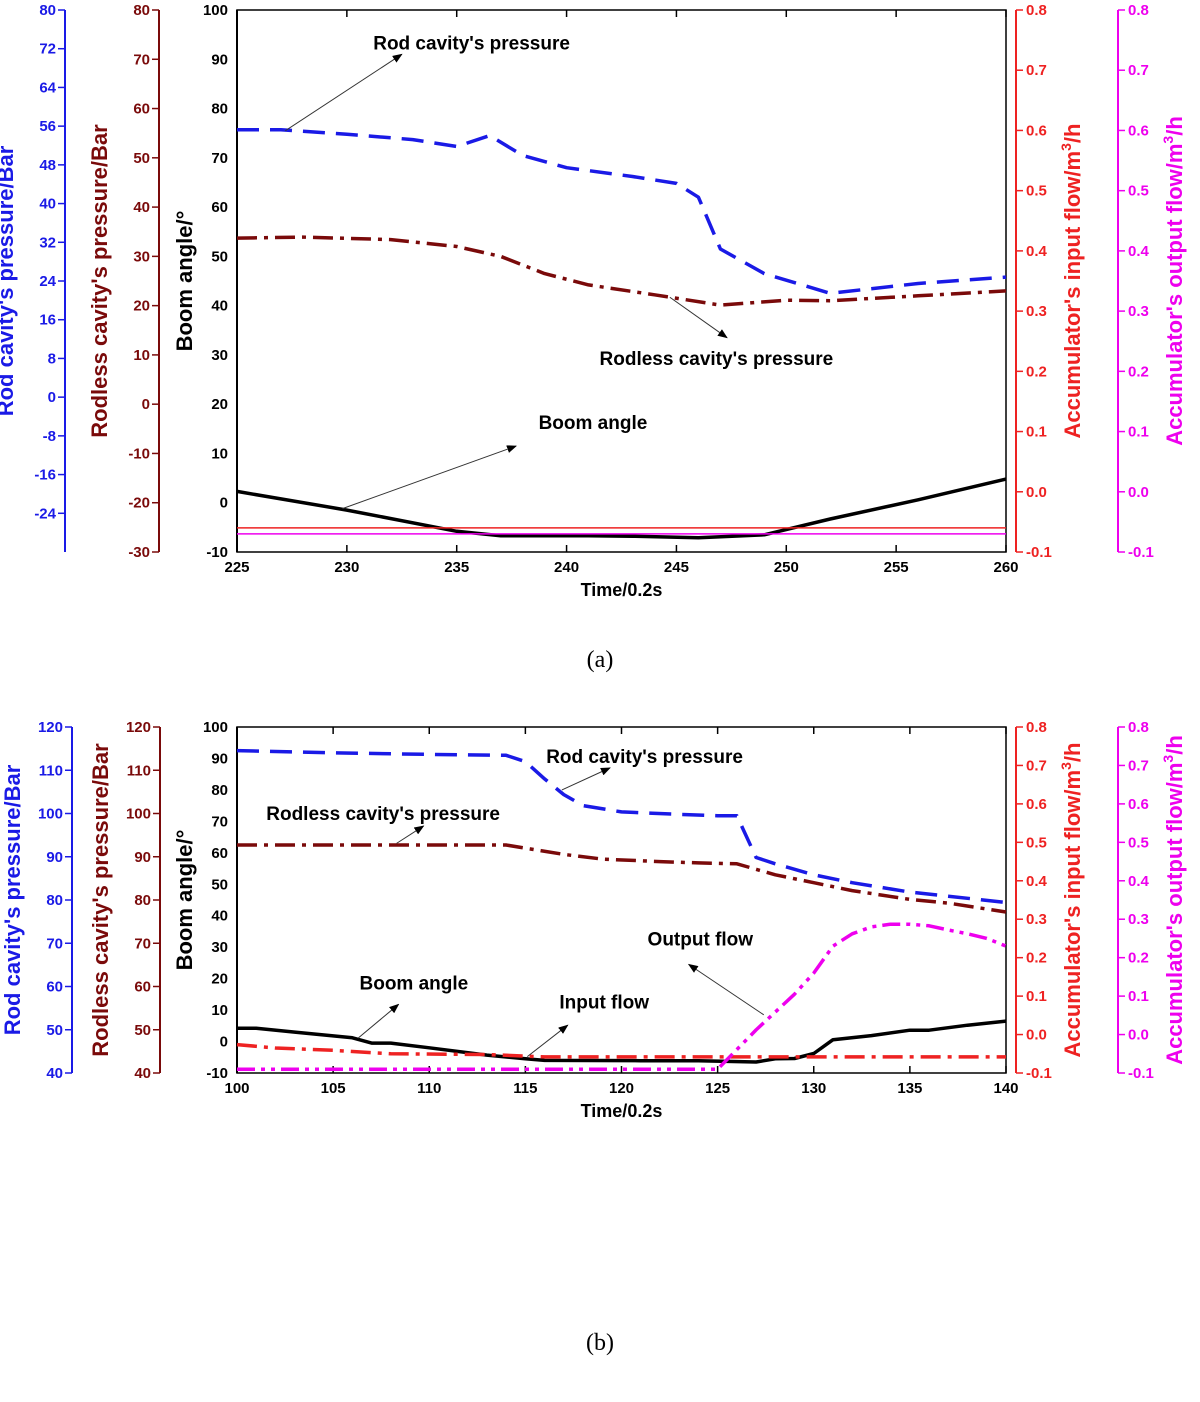  Describe the element at coordinates (236, 1088) in the screenshot. I see `x-tick-label: 100` at that location.